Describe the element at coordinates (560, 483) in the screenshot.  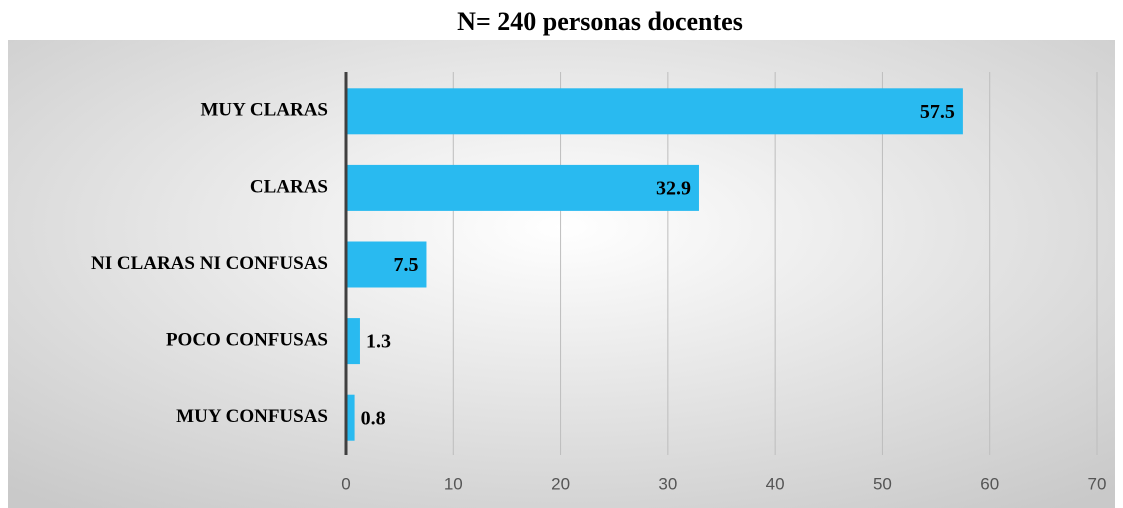
I see `x-tick-label: 20` at that location.